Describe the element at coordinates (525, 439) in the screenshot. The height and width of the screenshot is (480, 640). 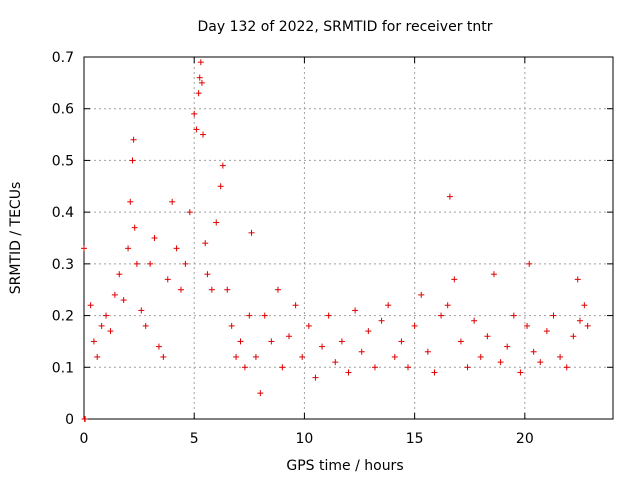
I see `x-tick-label: 20` at that location.